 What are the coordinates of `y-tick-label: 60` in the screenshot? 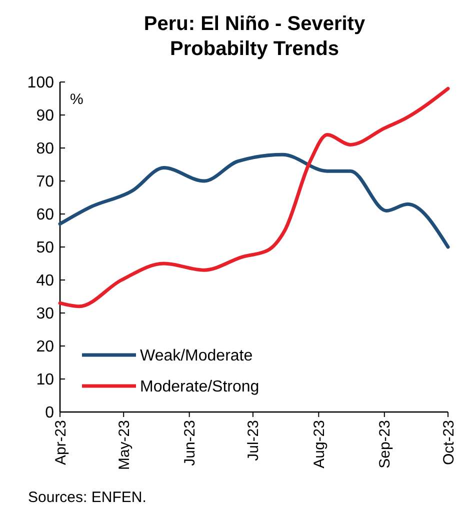 It's located at (45, 215).